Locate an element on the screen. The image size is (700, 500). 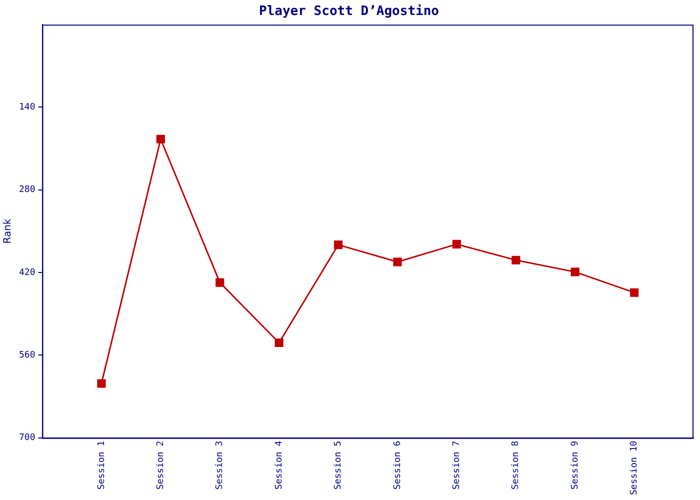
x-tick-label: Session 6 is located at coordinates (397, 465).